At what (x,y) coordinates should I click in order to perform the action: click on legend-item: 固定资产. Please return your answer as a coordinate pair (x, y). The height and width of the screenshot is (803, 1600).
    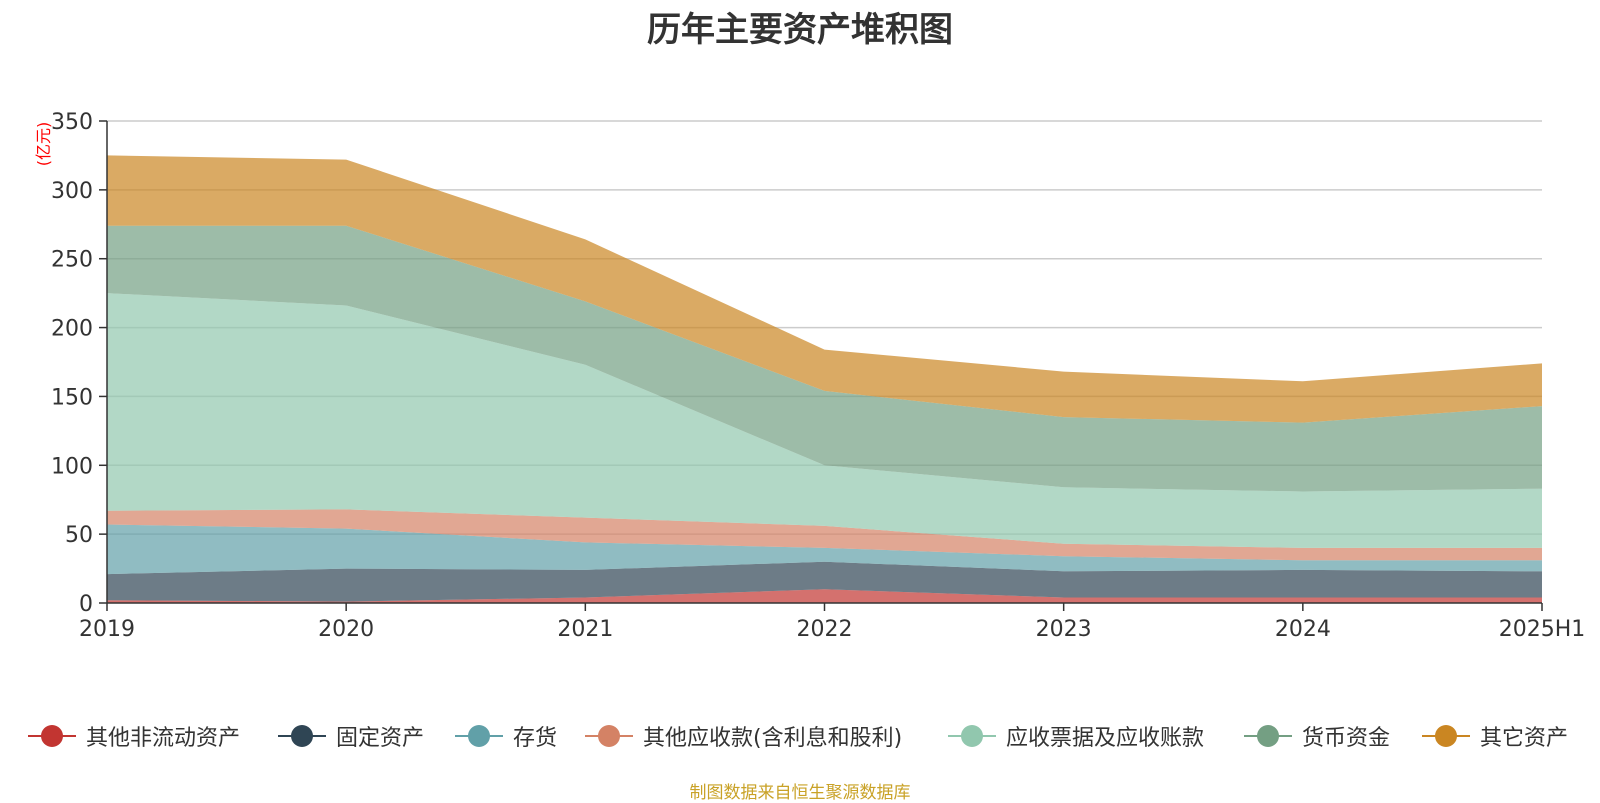
    Looking at the image, I should click on (351, 736).